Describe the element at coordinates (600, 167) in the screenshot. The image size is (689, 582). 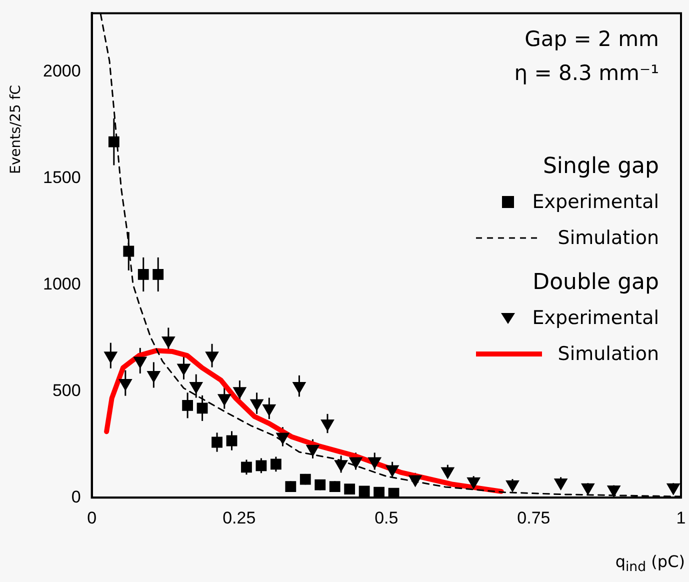
I see `annotation: Single gap` at that location.